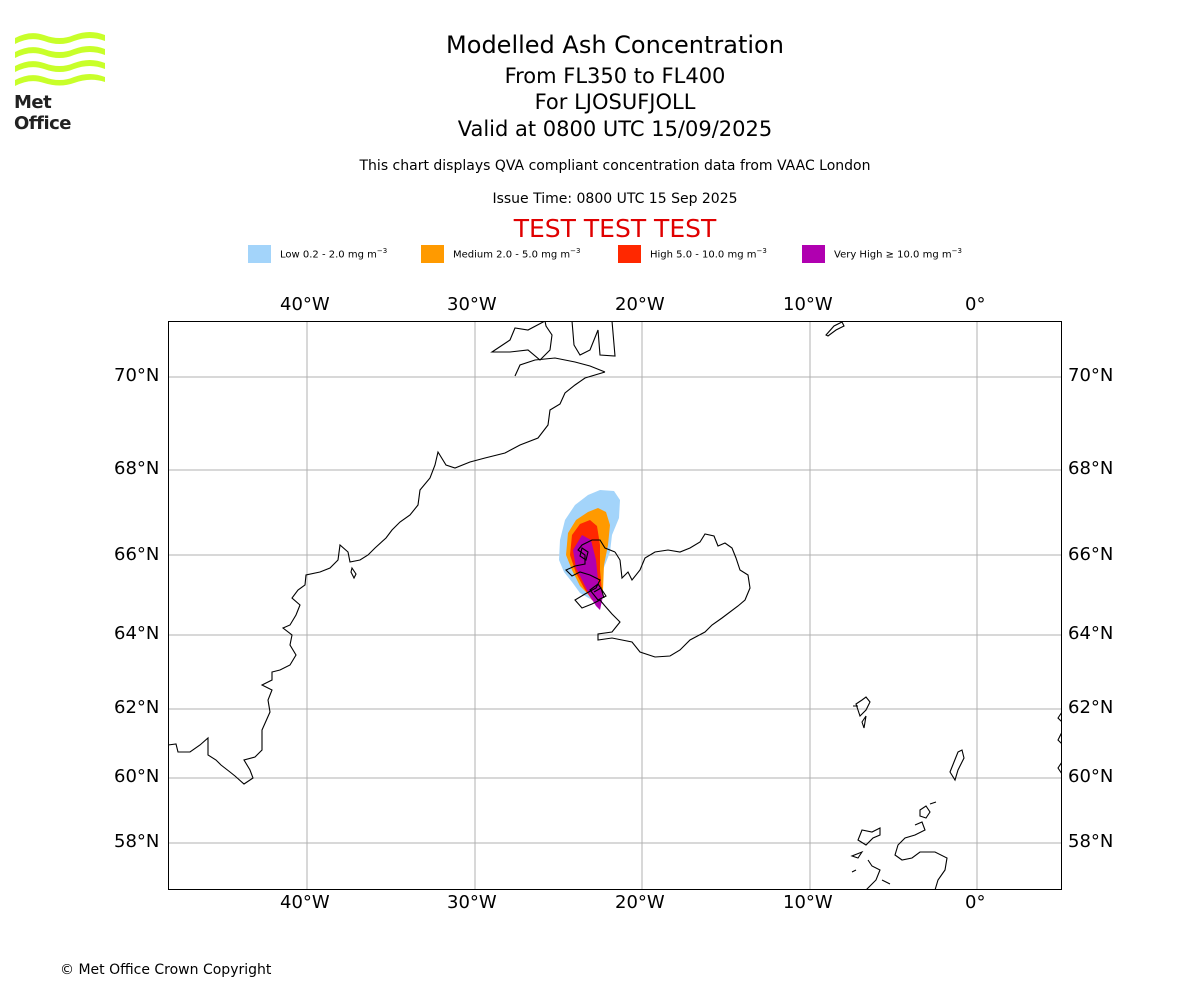  What do you see at coordinates (432, 254) in the screenshot?
I see `legend-swatch-medium` at bounding box center [432, 254].